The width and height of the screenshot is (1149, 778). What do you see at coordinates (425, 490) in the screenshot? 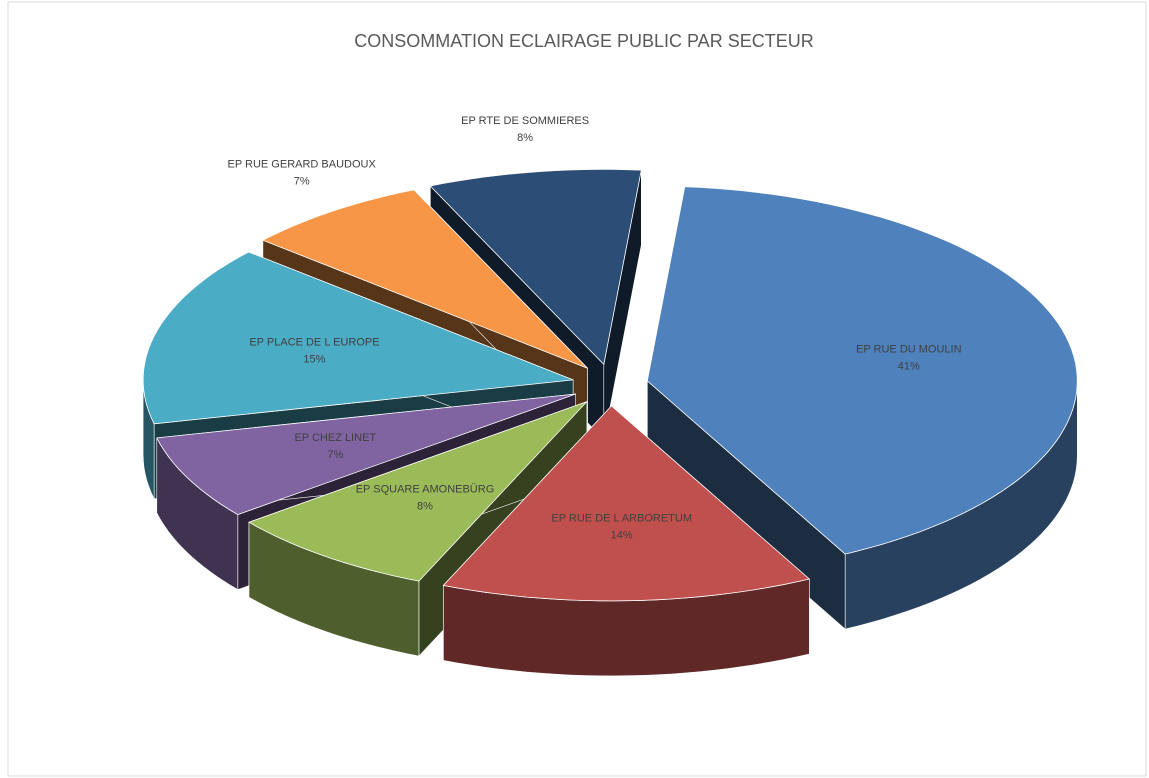
I see `slice-label: EP SQUARE AMONEBÜRG` at bounding box center [425, 490].